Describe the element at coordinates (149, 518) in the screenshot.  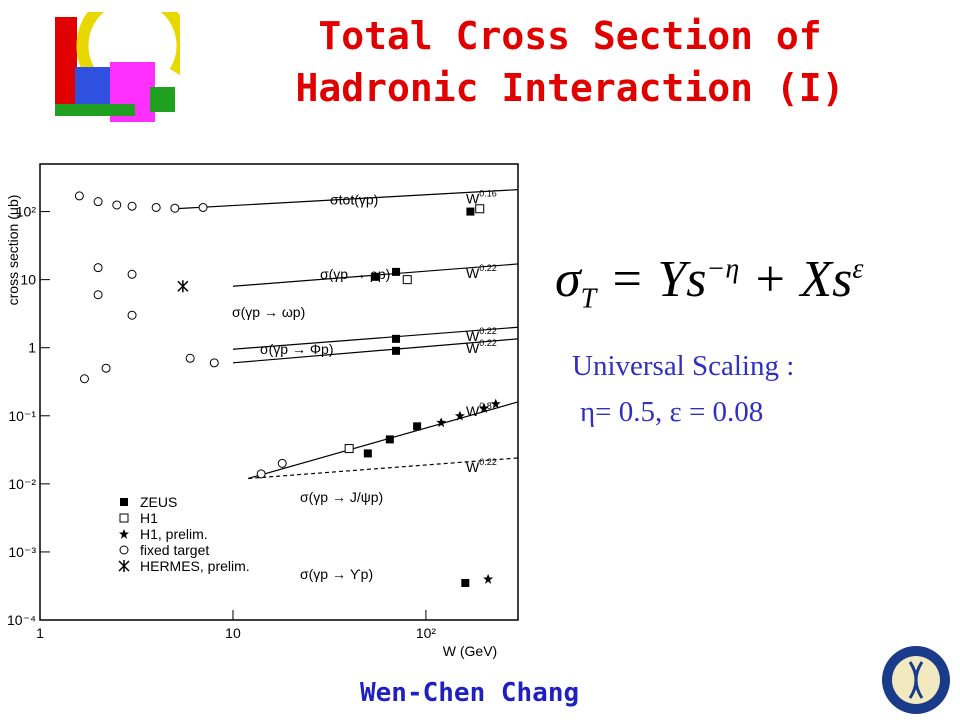
I see `legend-label: H1` at that location.